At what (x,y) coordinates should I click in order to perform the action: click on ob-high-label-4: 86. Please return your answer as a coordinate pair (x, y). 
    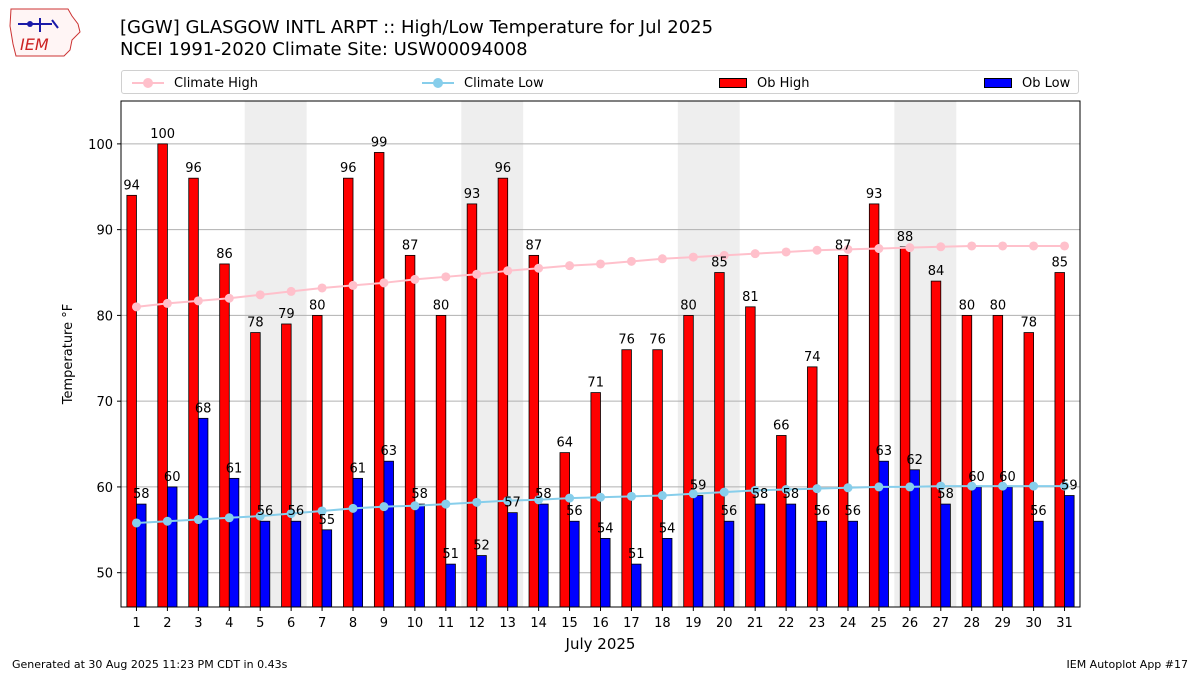
    Looking at the image, I should click on (224, 254).